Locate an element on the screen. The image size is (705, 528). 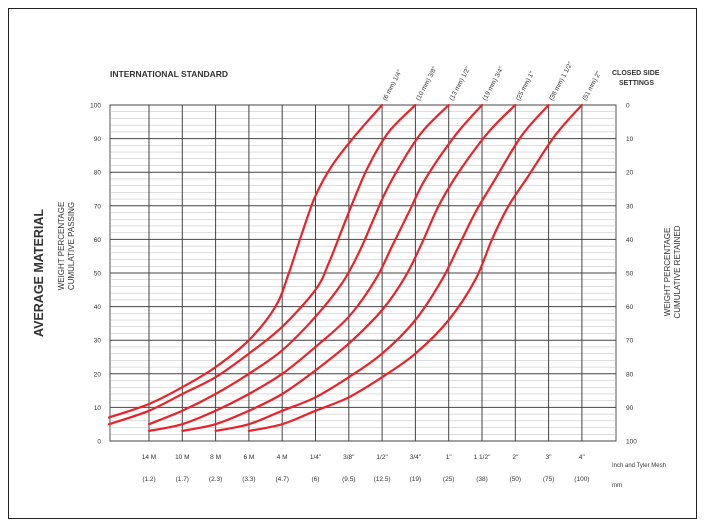
series-label: (13 mm) 1/2" is located at coordinates (460, 83).